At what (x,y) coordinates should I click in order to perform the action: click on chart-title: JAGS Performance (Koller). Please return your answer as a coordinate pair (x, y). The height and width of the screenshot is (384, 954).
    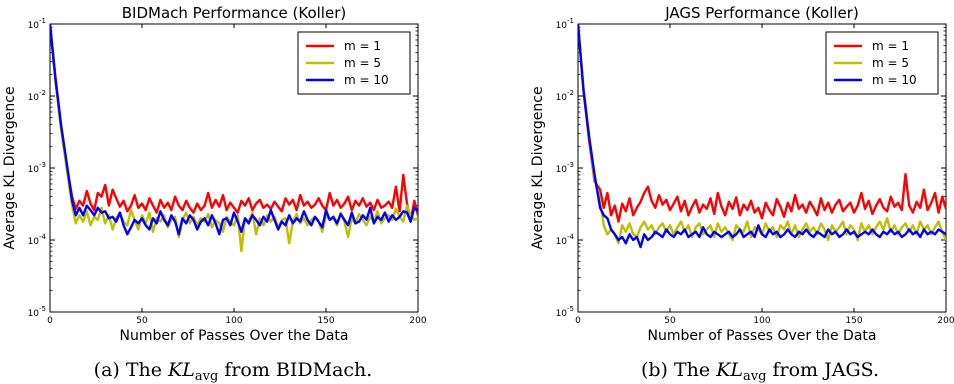
    Looking at the image, I should click on (761, 13).